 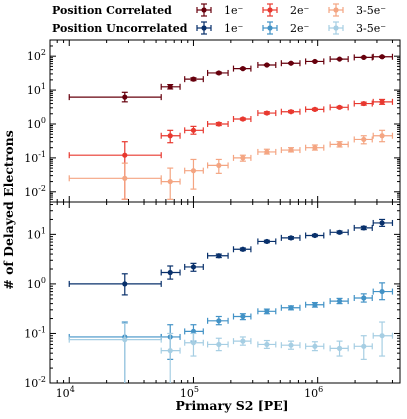 What do you see at coordinates (300, 10) in the screenshot?
I see `legend-label-corr-2e: 2e⁻` at bounding box center [300, 10].